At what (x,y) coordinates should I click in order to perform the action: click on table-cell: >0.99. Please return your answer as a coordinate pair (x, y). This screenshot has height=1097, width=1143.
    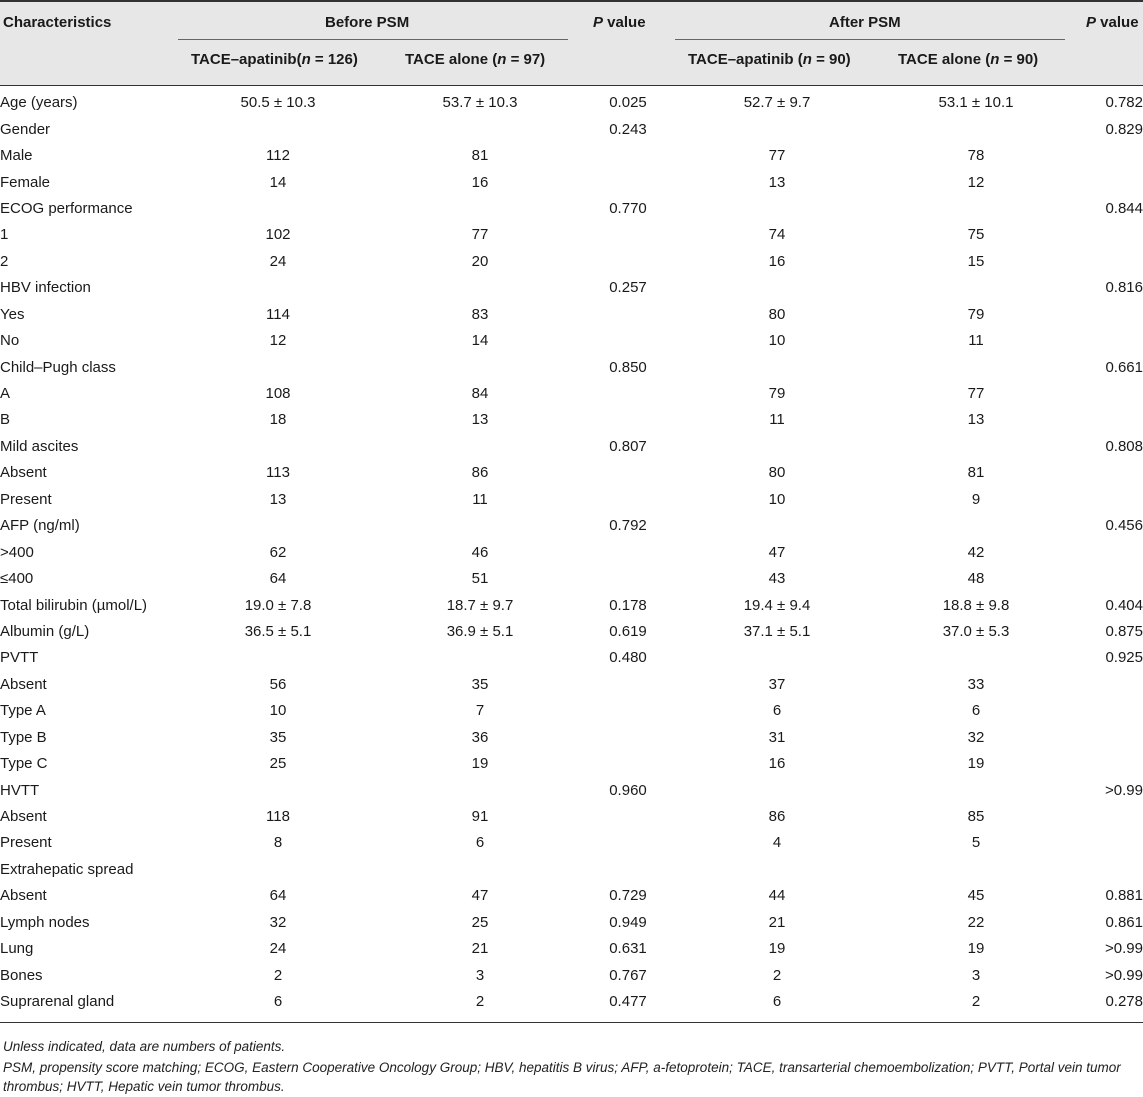
    Looking at the image, I should click on (1124, 790).